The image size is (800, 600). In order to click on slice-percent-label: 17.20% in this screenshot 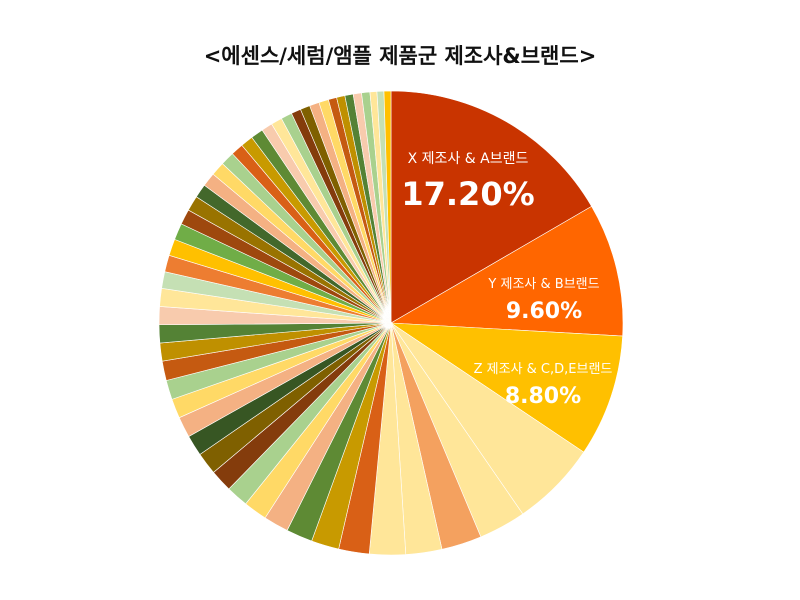, I will do `click(467, 194)`.